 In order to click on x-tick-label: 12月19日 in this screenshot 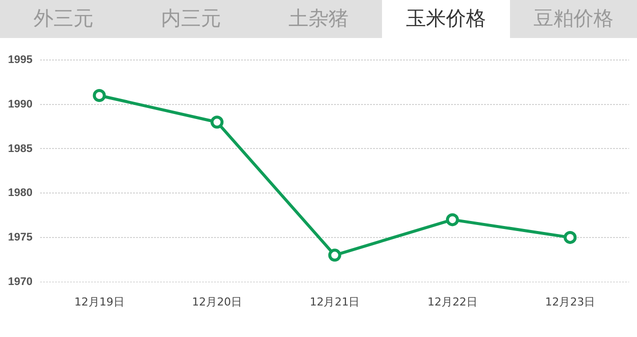, I will do `click(99, 301)`.